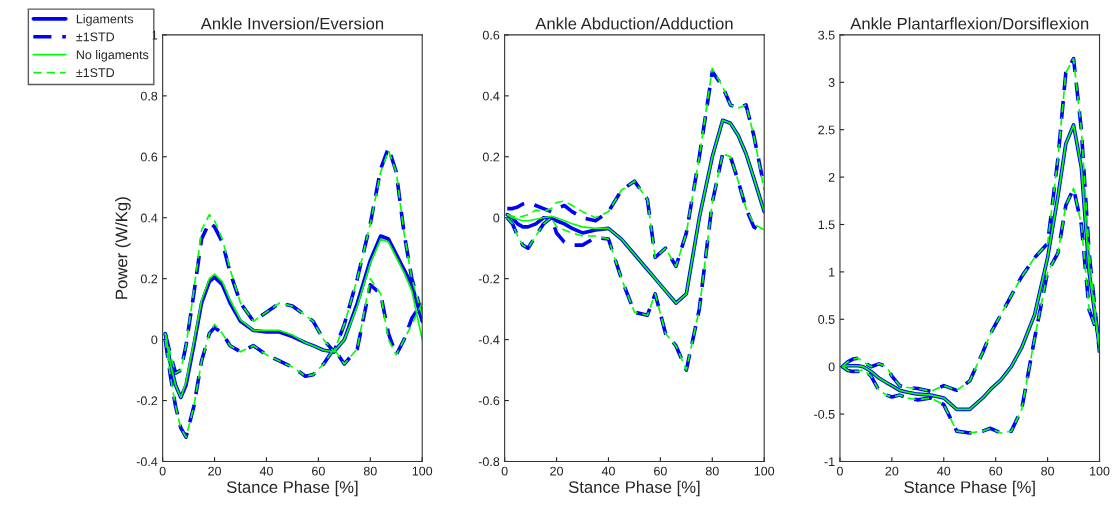 The height and width of the screenshot is (506, 1114). What do you see at coordinates (826, 319) in the screenshot?
I see `y-tick-label: 0.5` at bounding box center [826, 319].